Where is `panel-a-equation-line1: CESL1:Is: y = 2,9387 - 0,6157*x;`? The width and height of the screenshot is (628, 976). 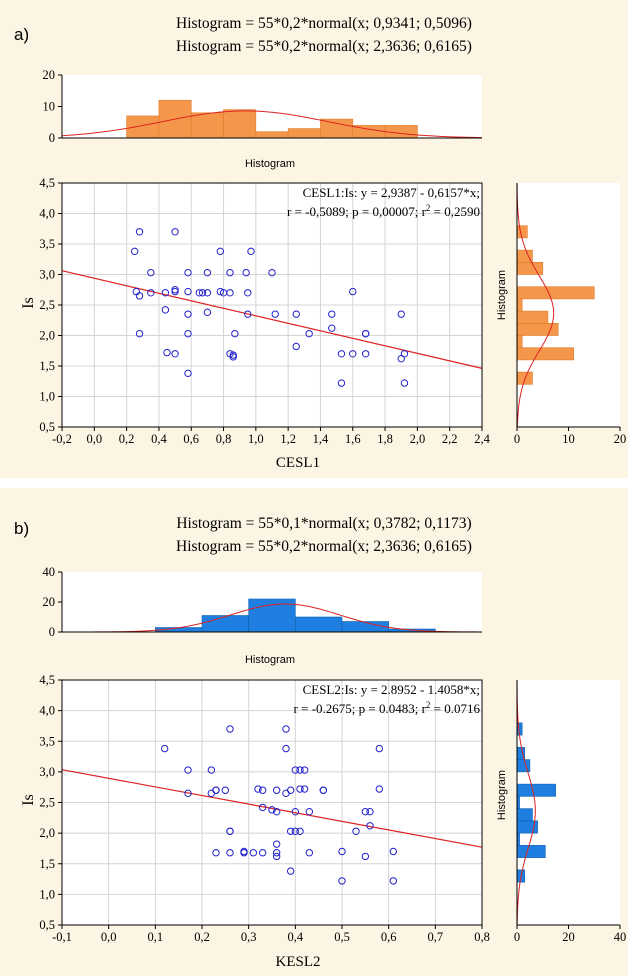
panel-a-equation-line1: CESL1:Is: y = 2,9387 - 0,6157*x; is located at coordinates (391, 192).